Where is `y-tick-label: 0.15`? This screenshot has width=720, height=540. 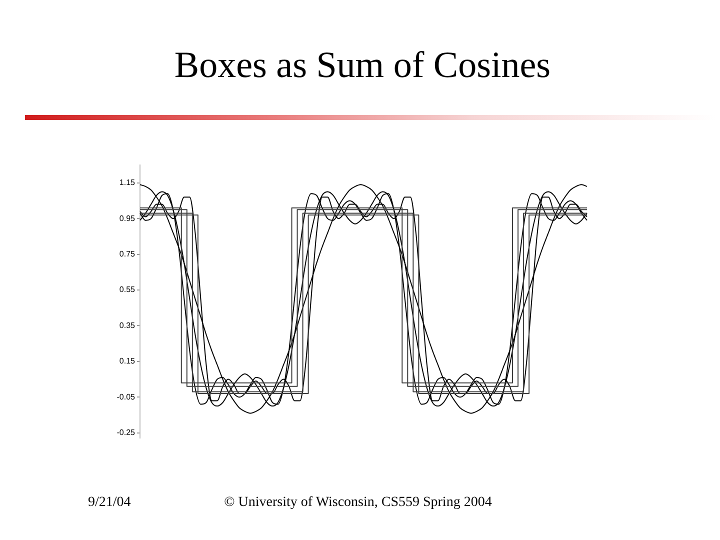
y-tick-label: 0.15 is located at coordinates (127, 361).